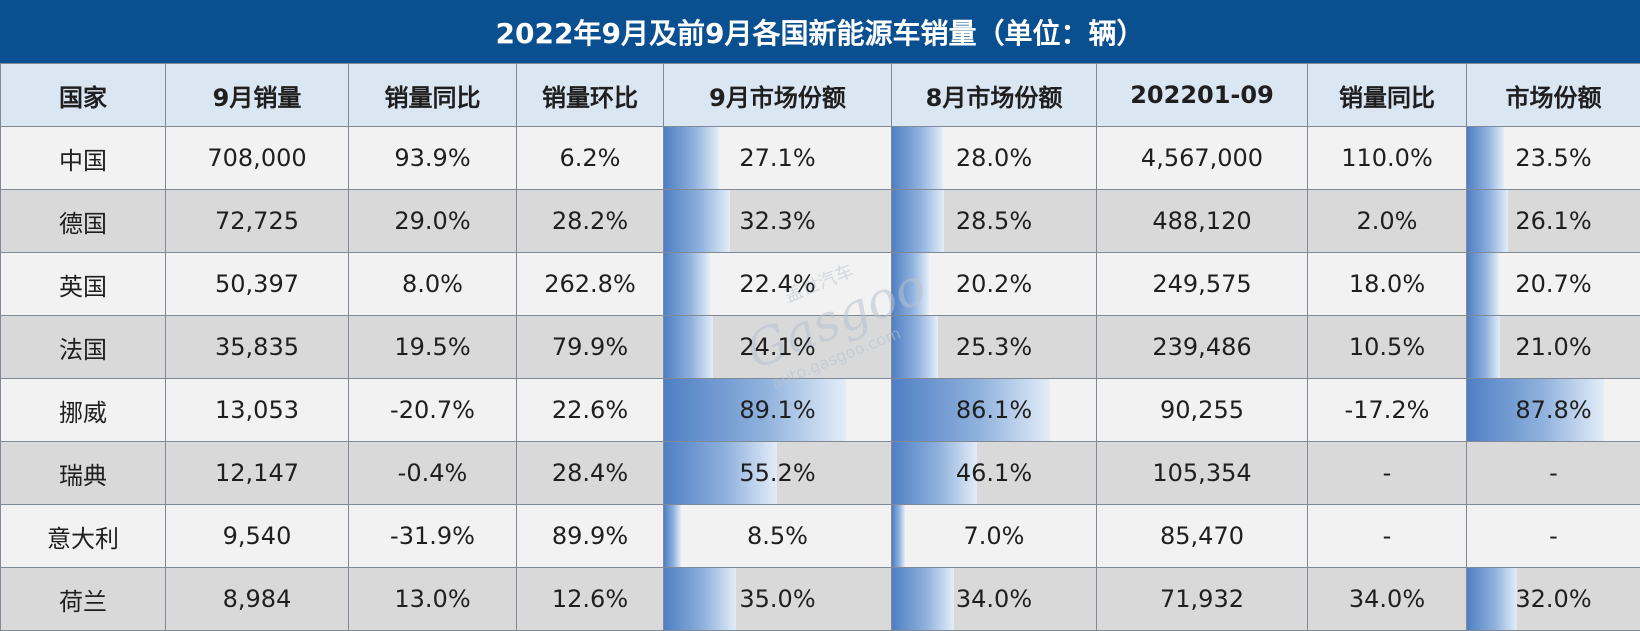  I want to click on cell-sep-share: 24.1%, so click(777, 347).